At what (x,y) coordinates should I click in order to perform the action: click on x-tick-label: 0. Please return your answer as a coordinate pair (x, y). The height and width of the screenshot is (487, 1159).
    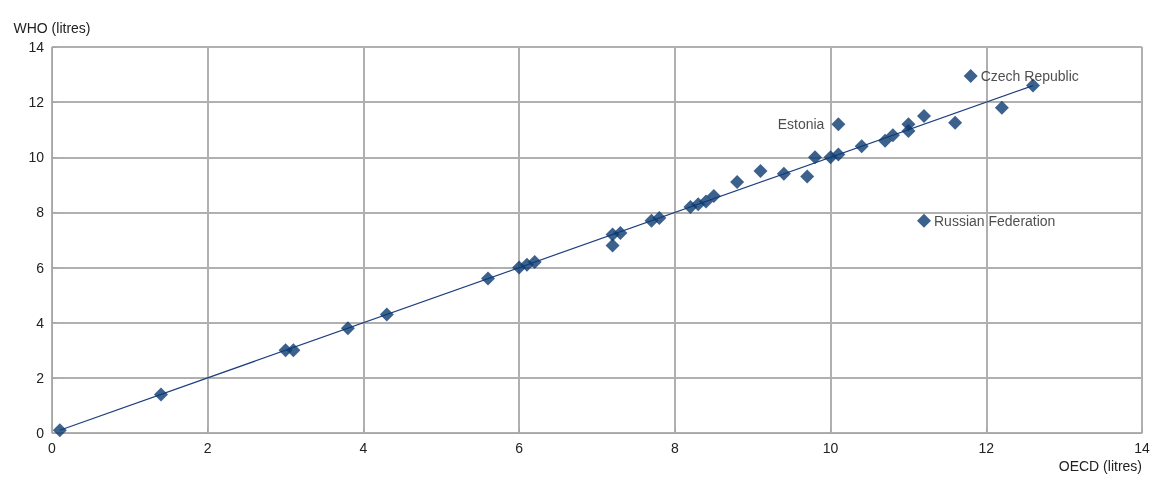
    Looking at the image, I should click on (52, 448).